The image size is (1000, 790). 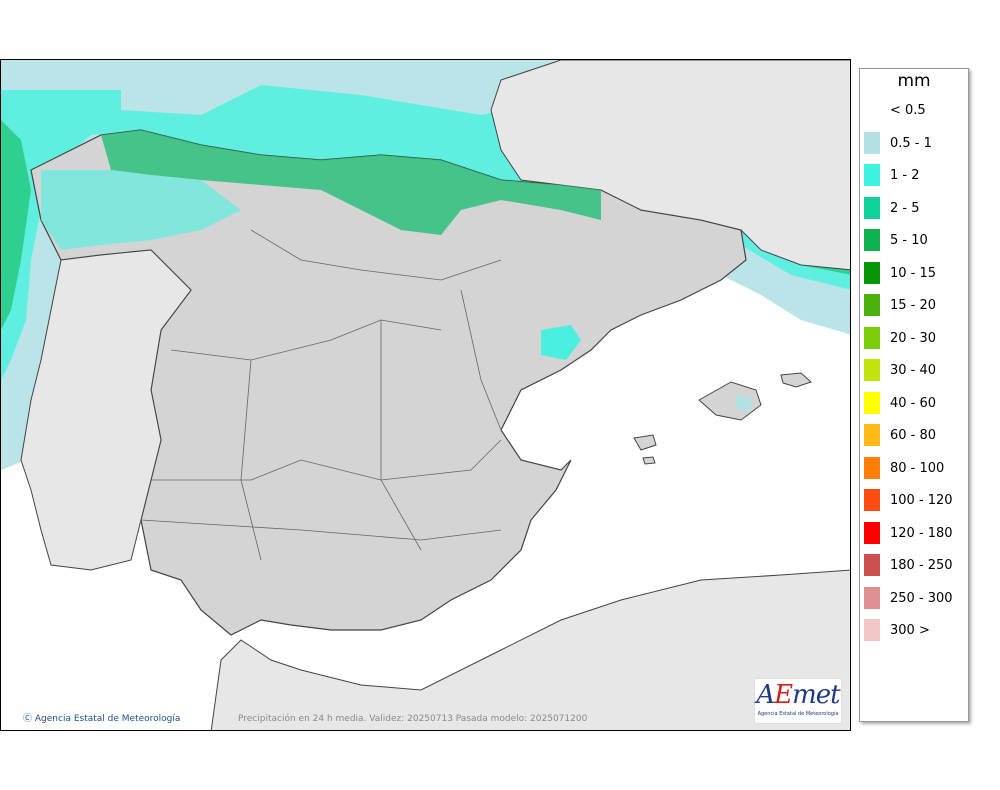 What do you see at coordinates (107, 719) in the screenshot?
I see `agency-credit-text: Agencia Estatal de Meteorología` at bounding box center [107, 719].